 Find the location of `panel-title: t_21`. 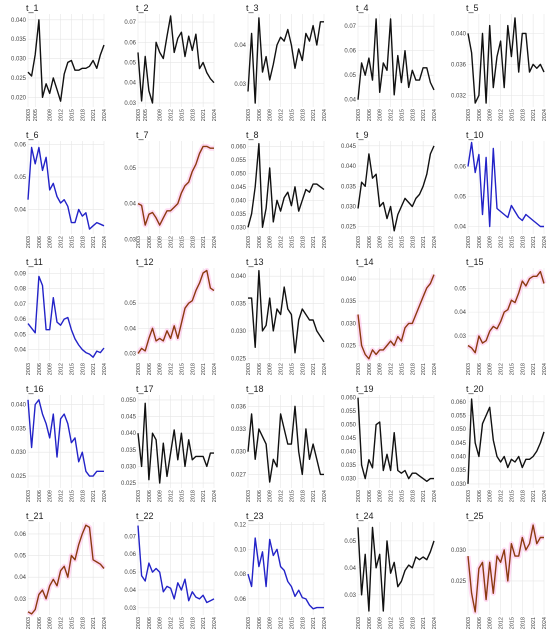

panel-title: t_21 is located at coordinates (35, 516).